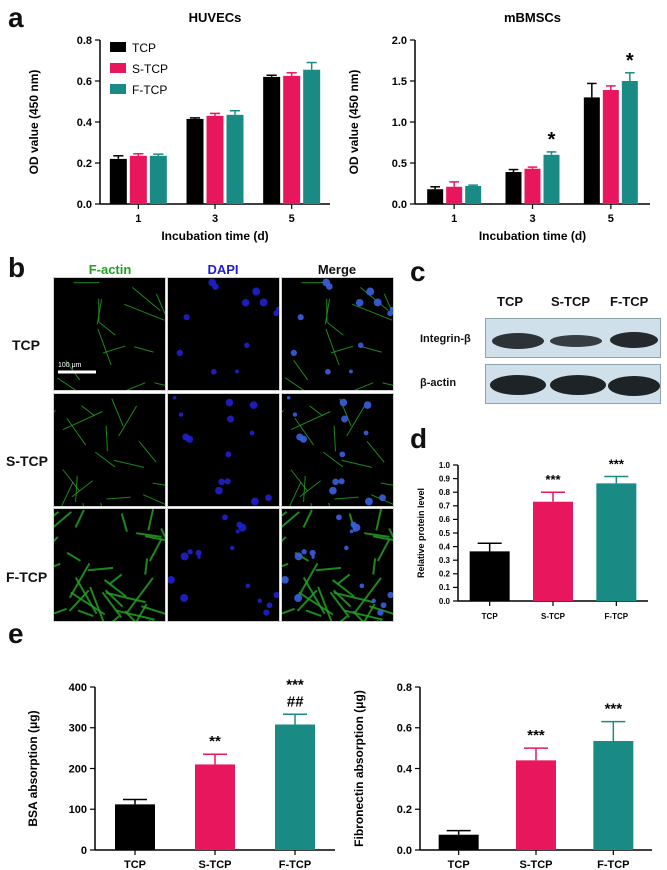 This screenshot has width=667, height=870. Describe the element at coordinates (118, 47) in the screenshot. I see `legend-swatch` at that location.